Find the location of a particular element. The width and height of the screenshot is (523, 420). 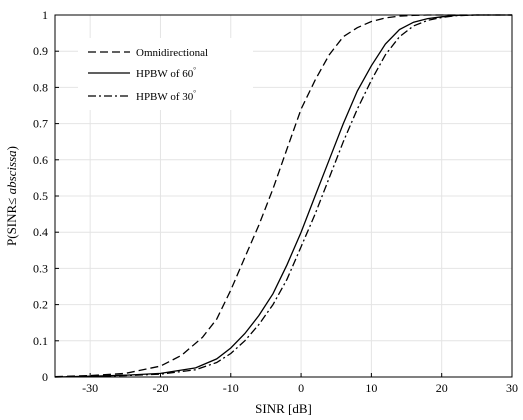

legend: Omnidirectional HPBW of 60° HPBW of 30° is located at coordinates (165, 74).